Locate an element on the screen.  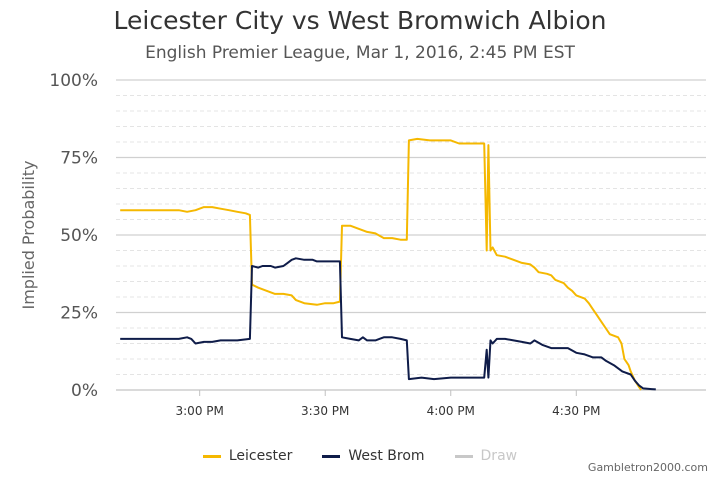
x-tick-label: 4:30 PM is located at coordinates (576, 411).